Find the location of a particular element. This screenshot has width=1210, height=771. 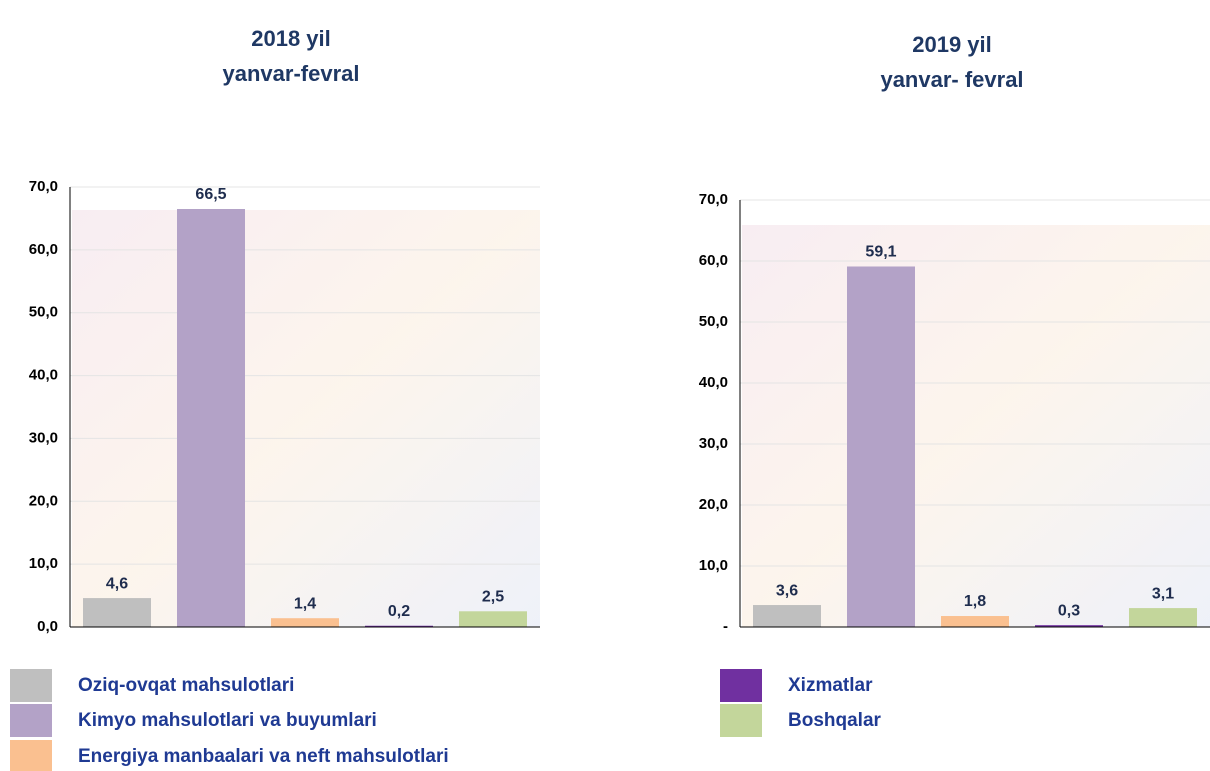

y-tick-label: - is located at coordinates (725, 626).